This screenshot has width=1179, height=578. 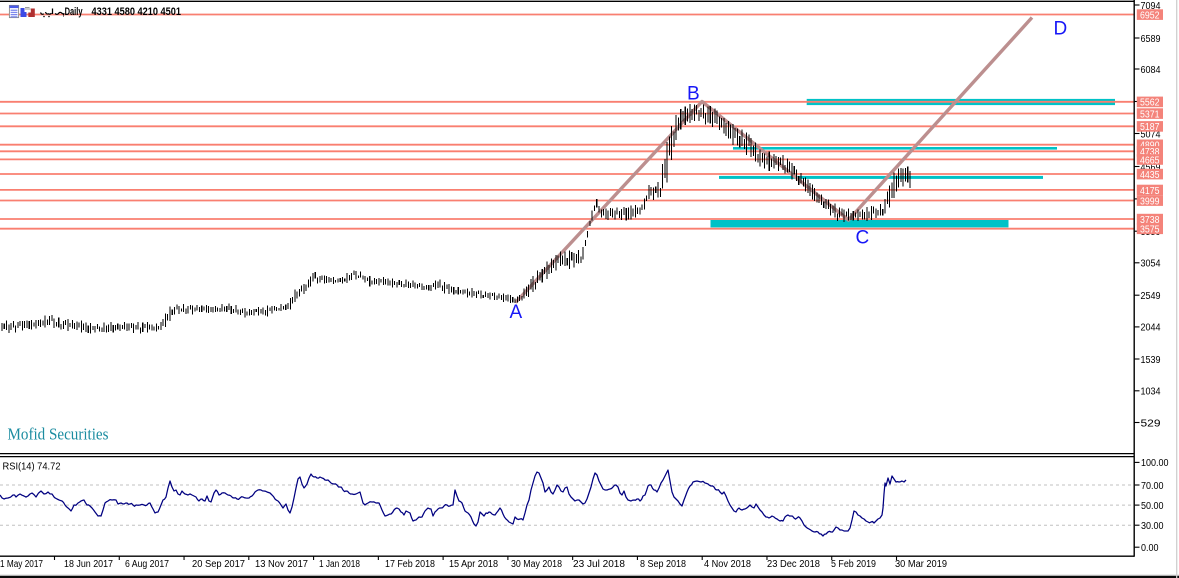 I want to click on svg-text: 4435, so click(x=1150, y=175).